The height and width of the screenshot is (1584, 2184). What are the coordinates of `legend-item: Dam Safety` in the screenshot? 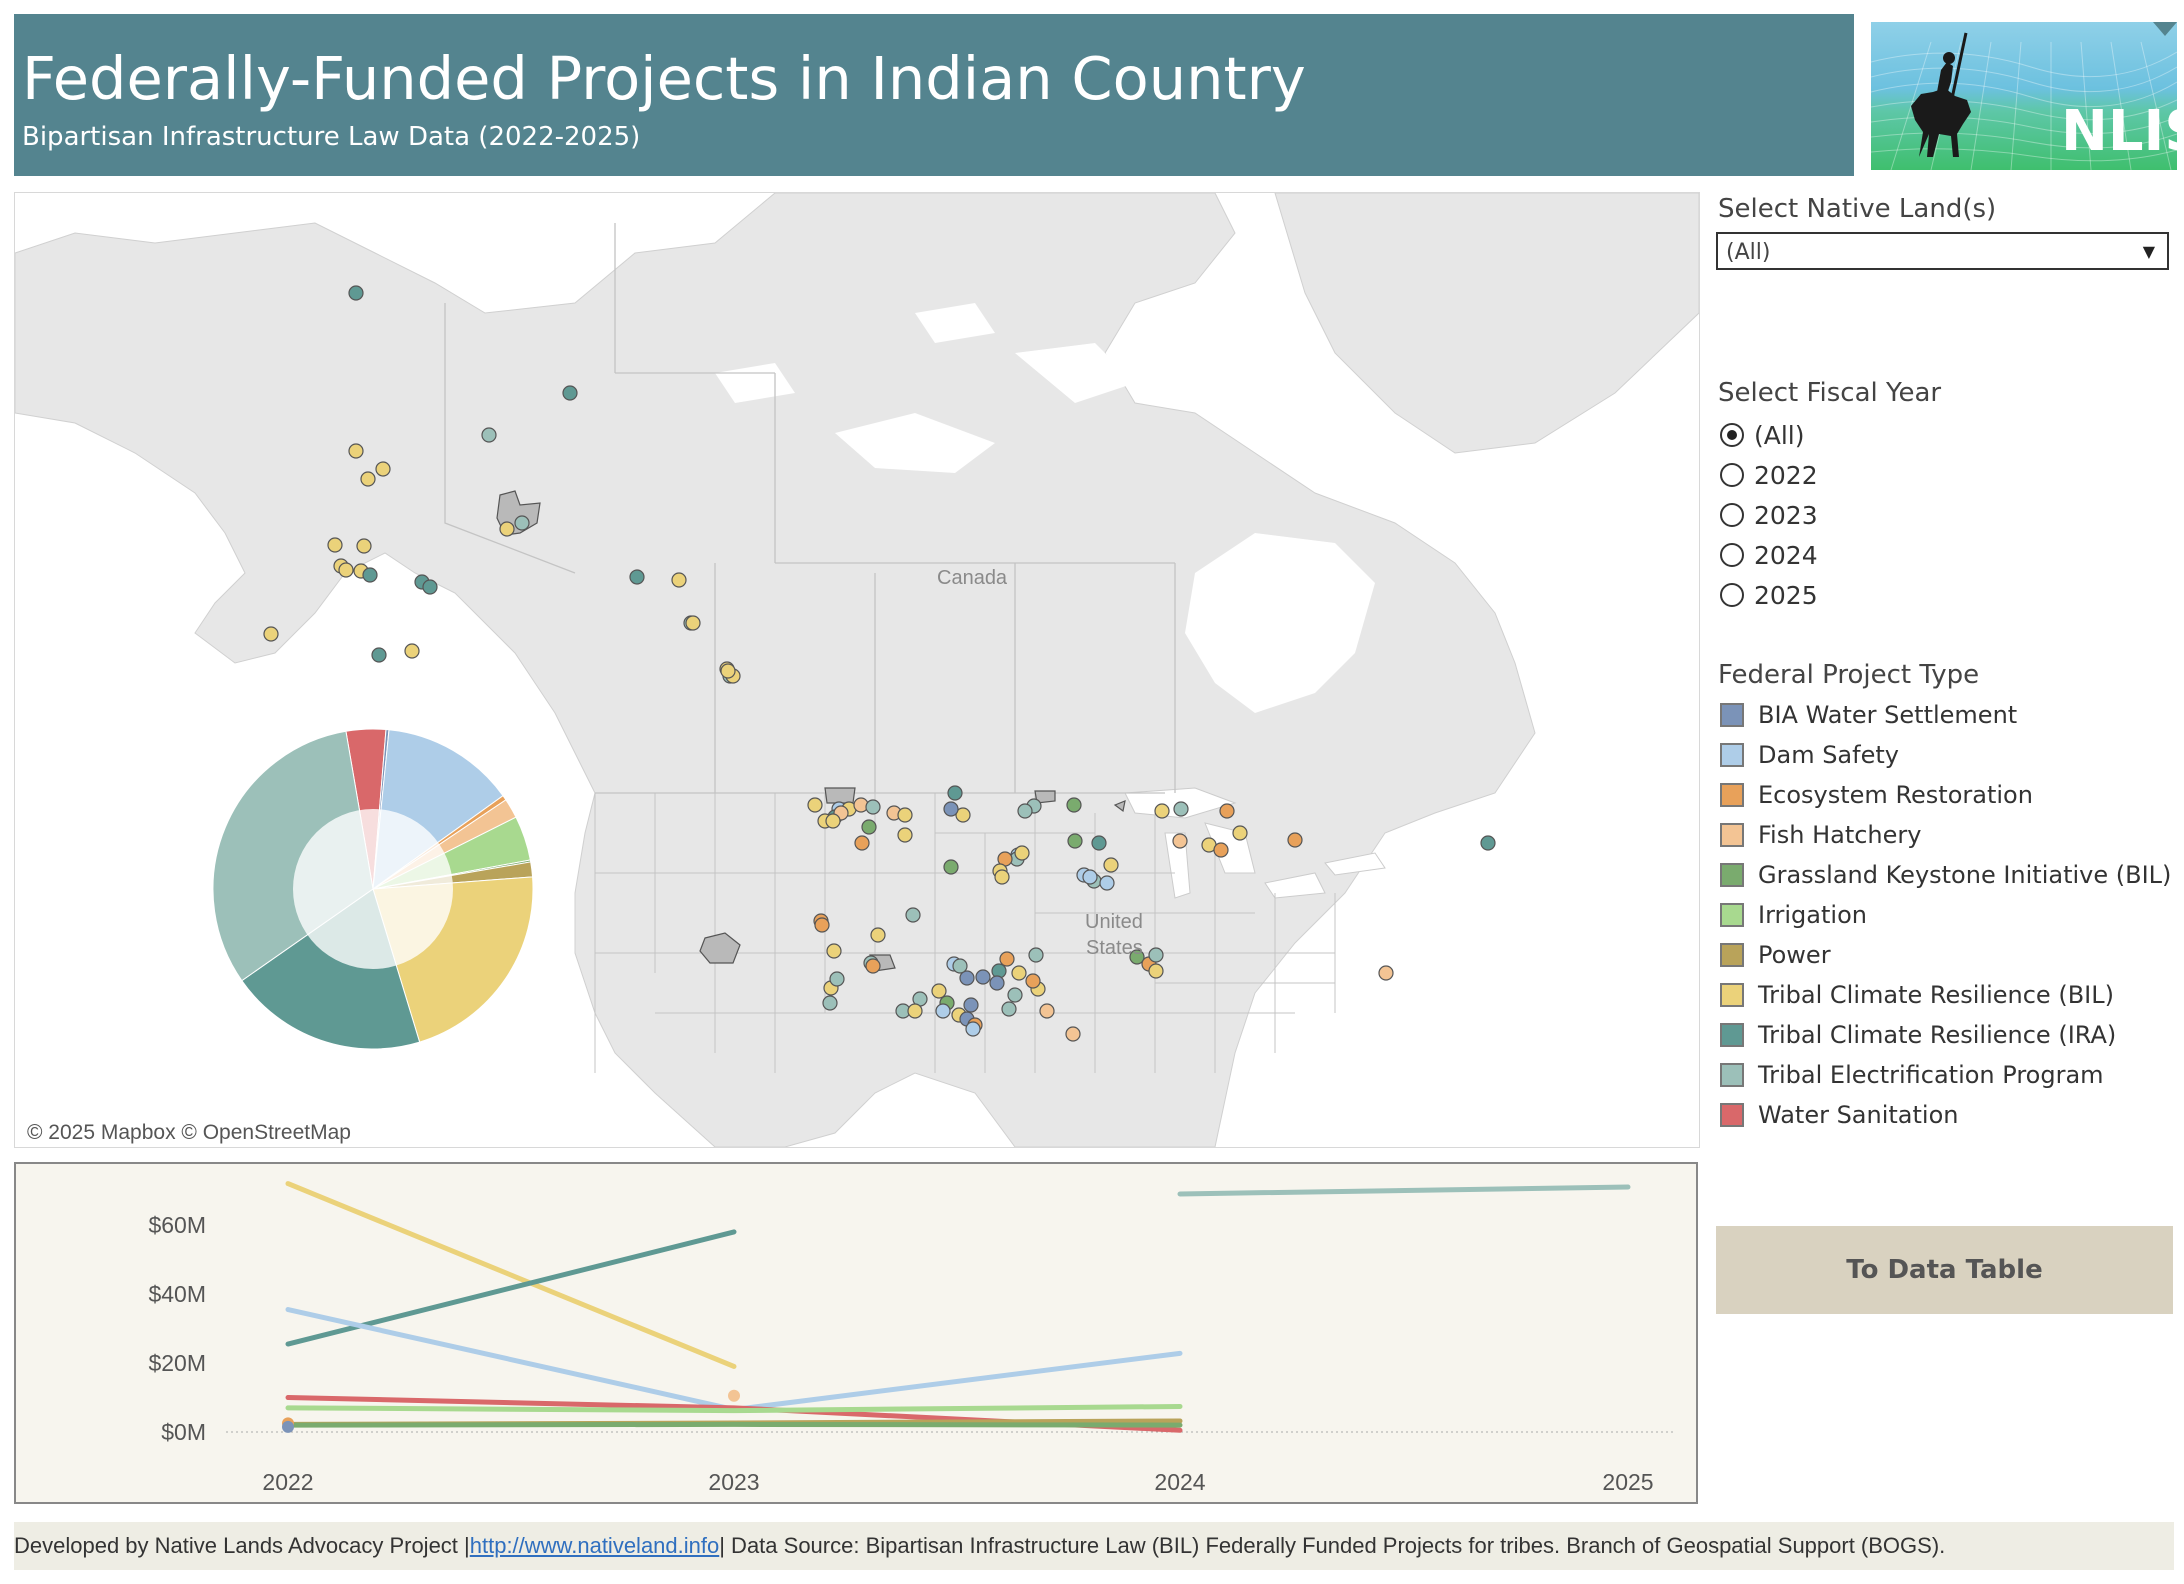 It's located at (1809, 755).